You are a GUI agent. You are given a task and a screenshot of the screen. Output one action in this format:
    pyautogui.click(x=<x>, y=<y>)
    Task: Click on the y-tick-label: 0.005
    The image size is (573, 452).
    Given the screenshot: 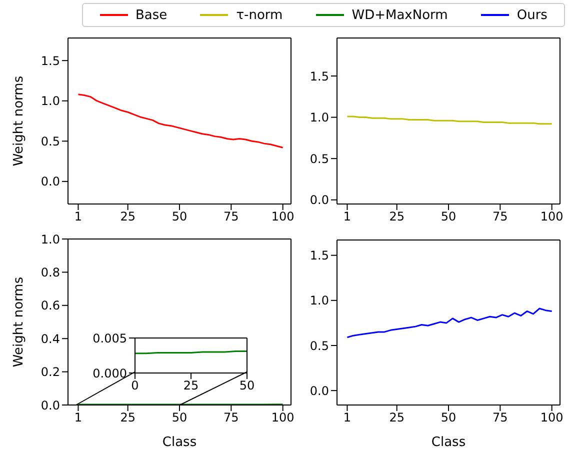 What is the action you would take?
    pyautogui.click(x=109, y=338)
    